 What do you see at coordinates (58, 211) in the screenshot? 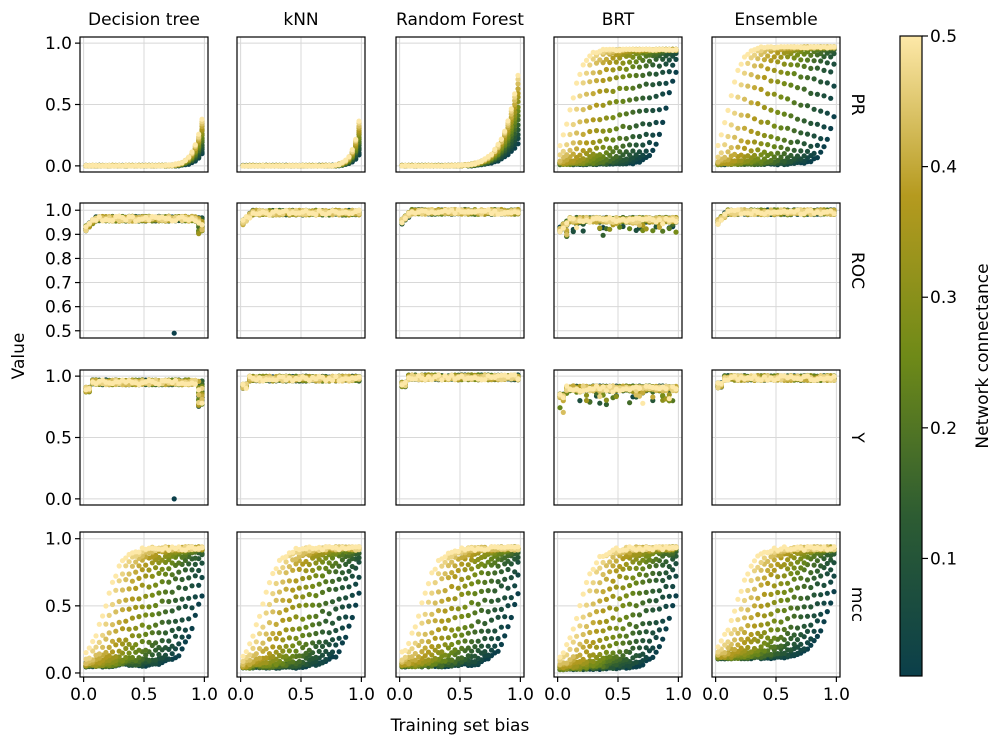
I see `y-tick-label: 1.0` at bounding box center [58, 211].